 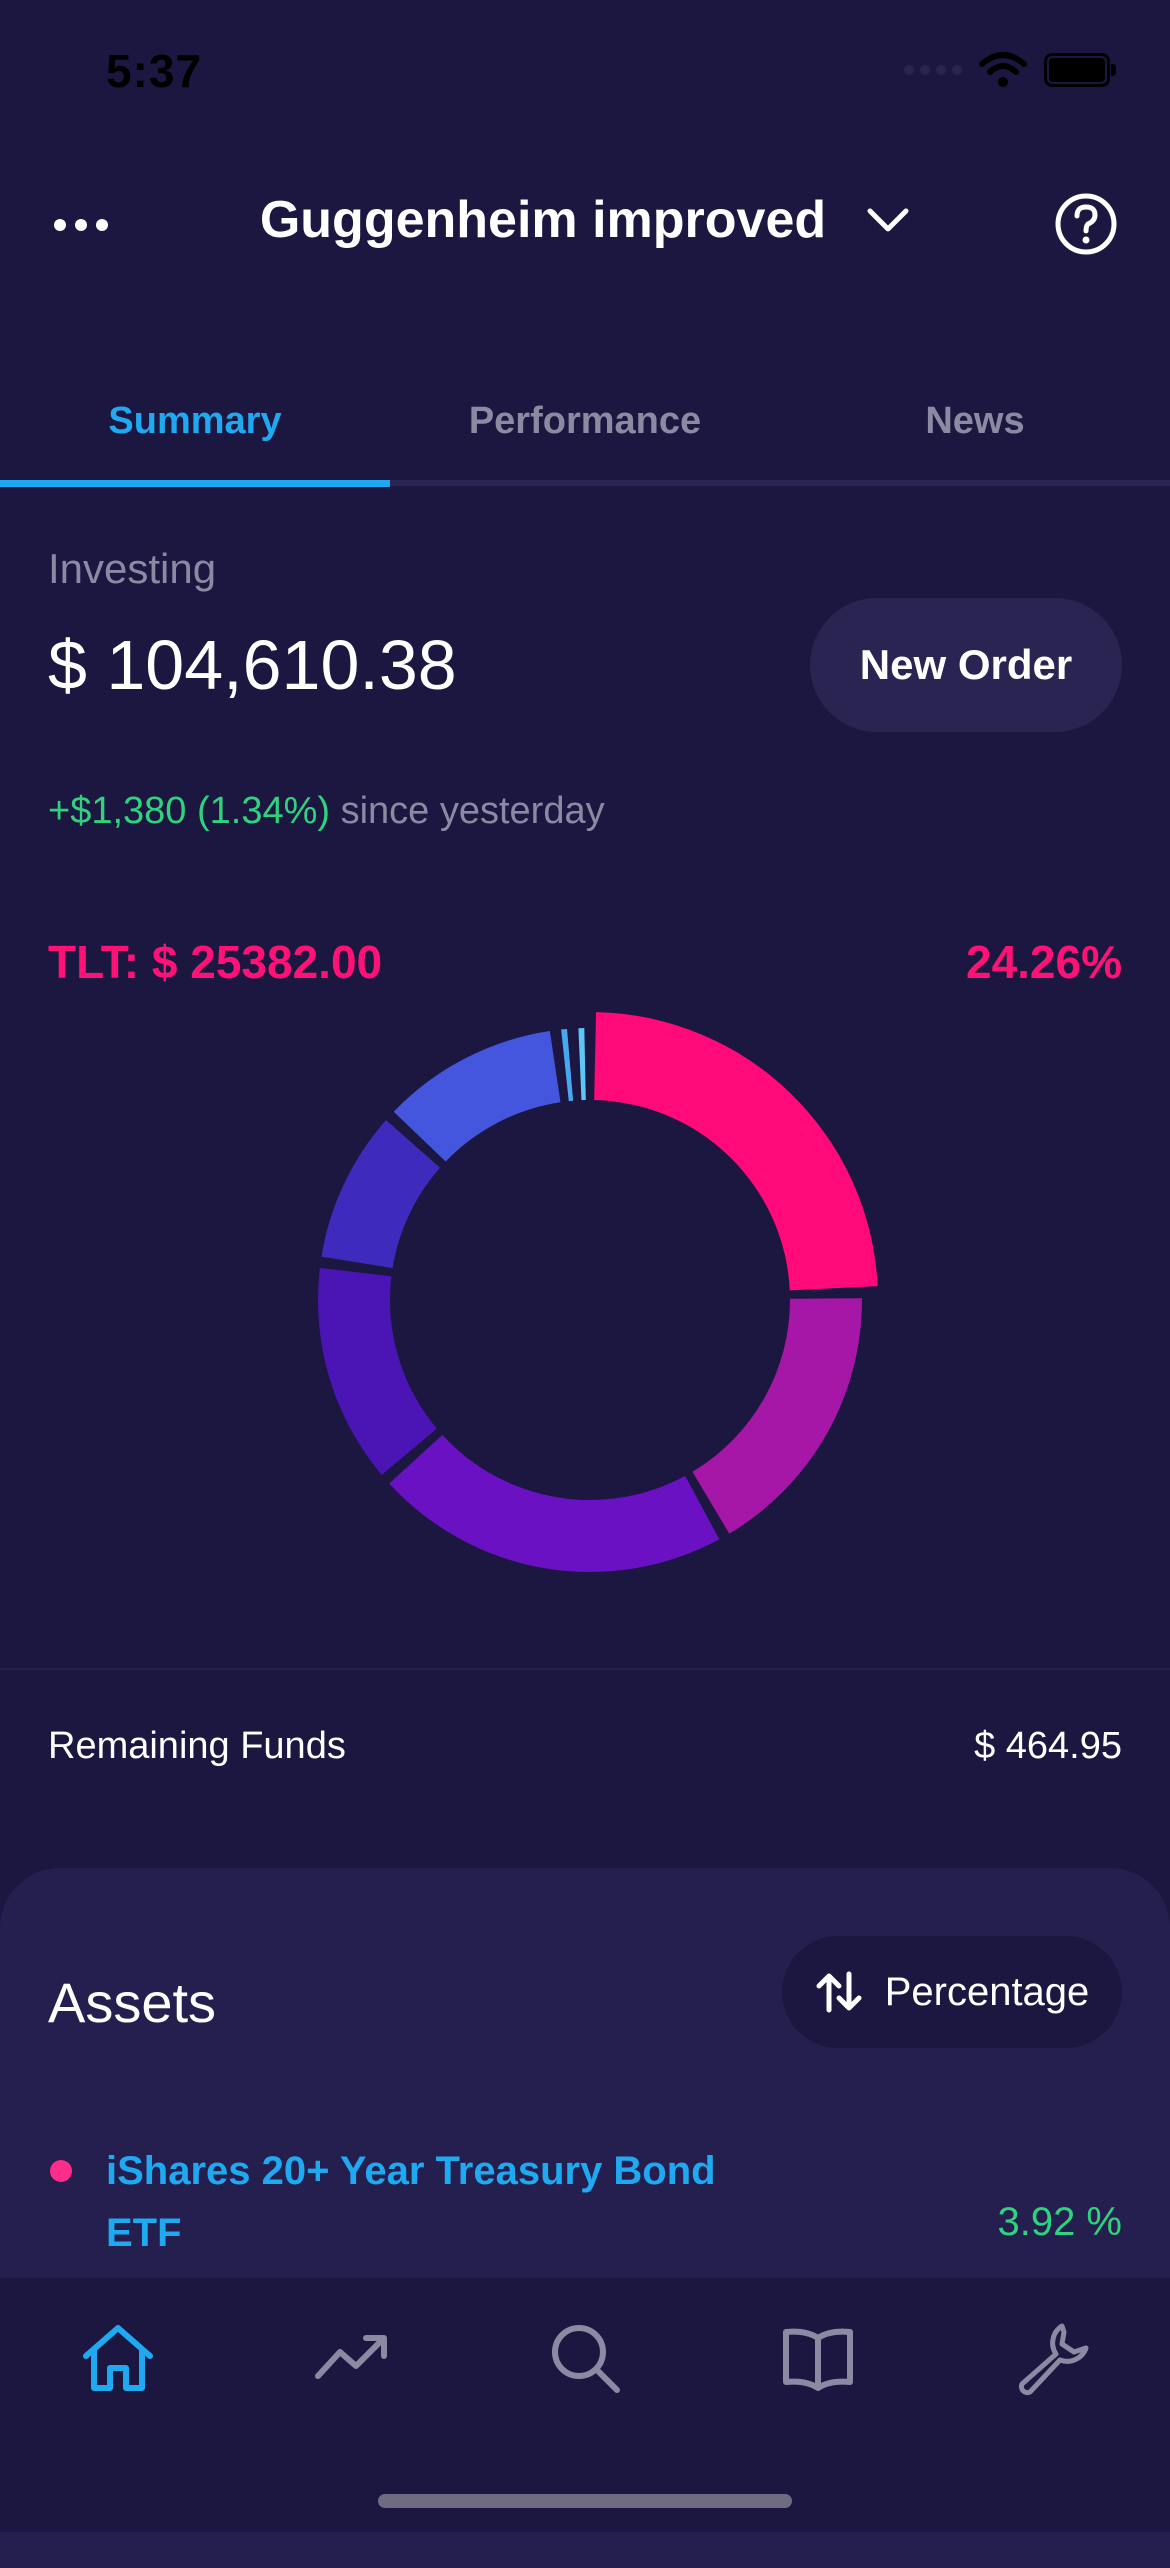 I want to click on asset-percent: 3.92 %, so click(x=1059, y=2222).